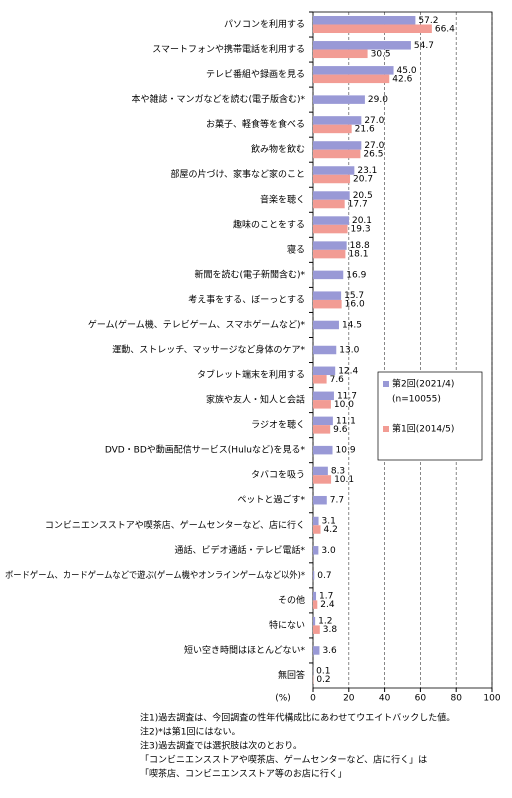 The height and width of the screenshot is (798, 512). I want to click on y-tick-label: お菓子、軽食等を食べる, so click(255, 124).